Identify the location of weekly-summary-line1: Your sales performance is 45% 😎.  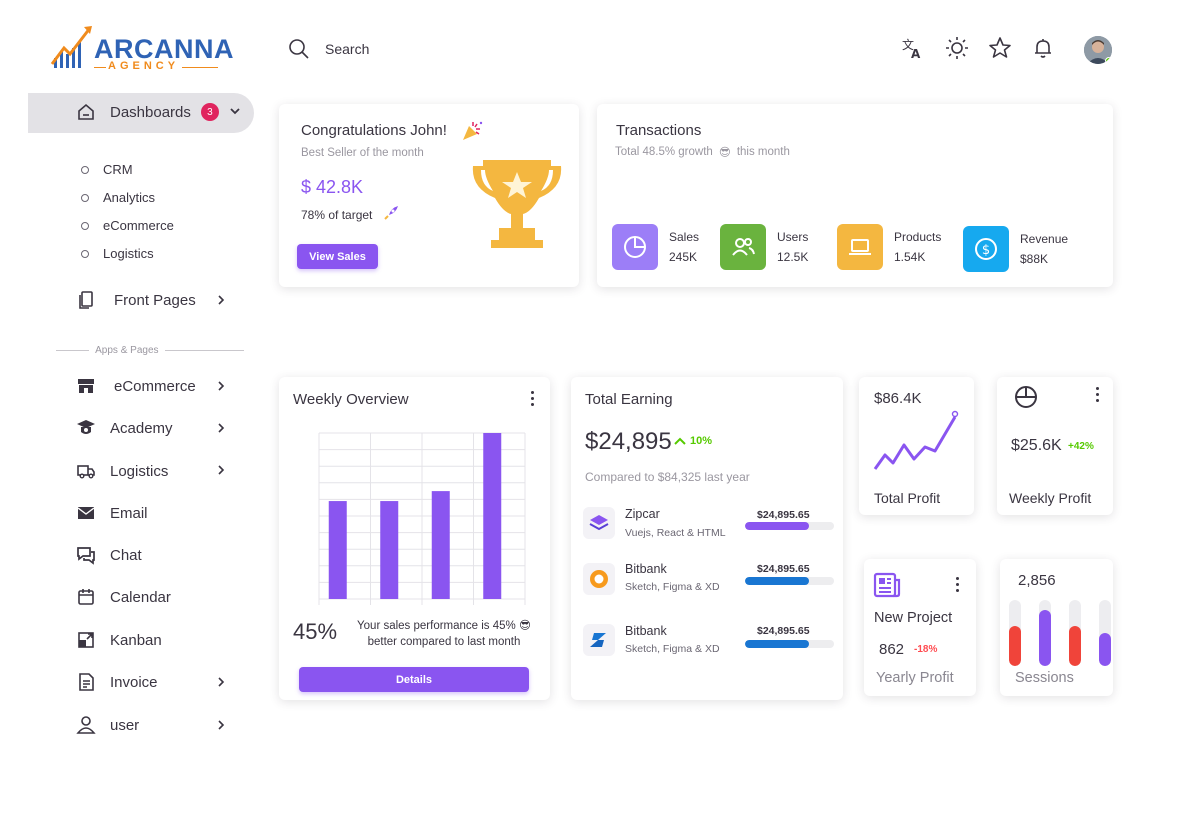
(444, 626).